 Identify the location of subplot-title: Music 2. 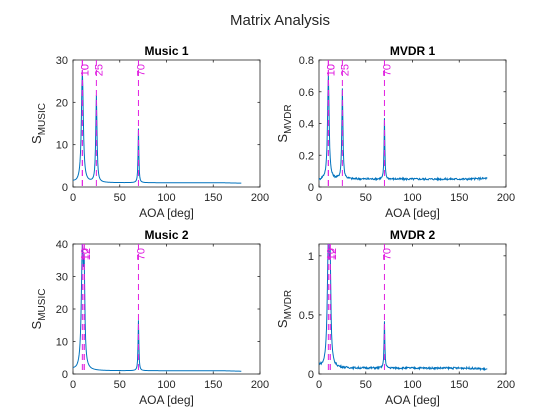
(166, 235).